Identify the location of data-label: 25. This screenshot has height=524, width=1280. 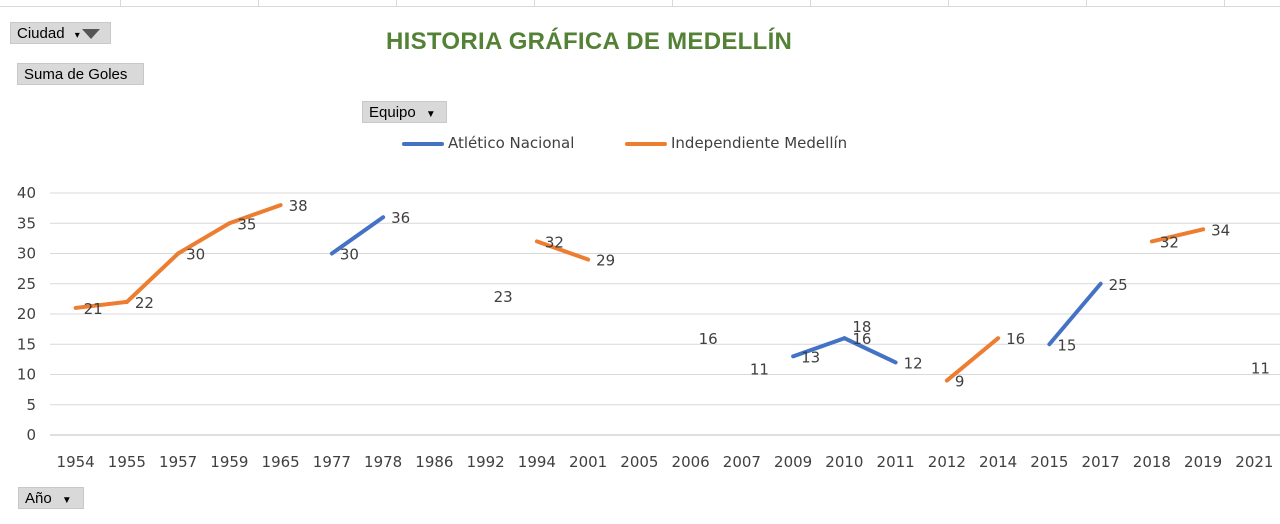
(1118, 285).